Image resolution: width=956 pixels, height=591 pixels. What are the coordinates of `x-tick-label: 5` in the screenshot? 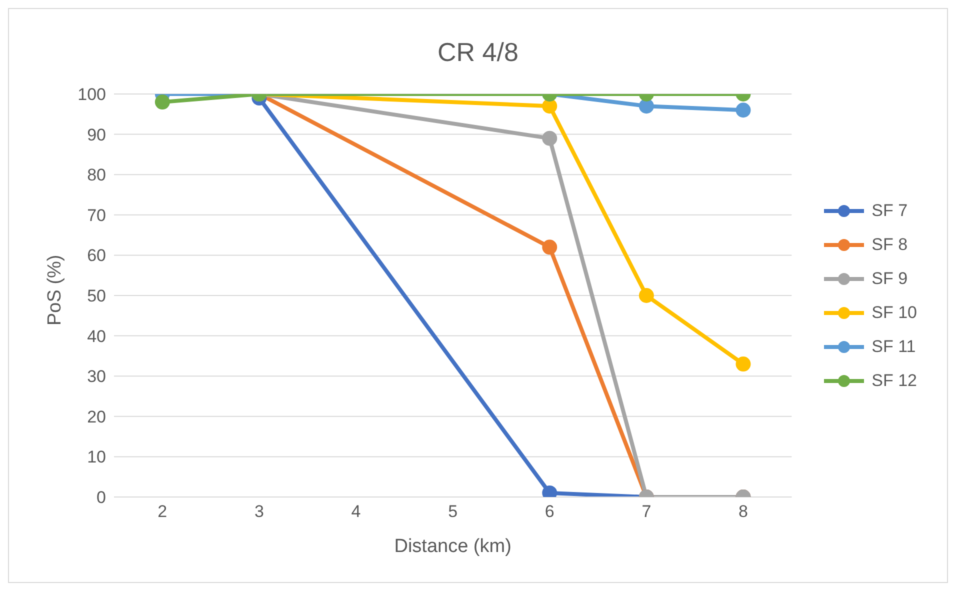 It's located at (453, 512).